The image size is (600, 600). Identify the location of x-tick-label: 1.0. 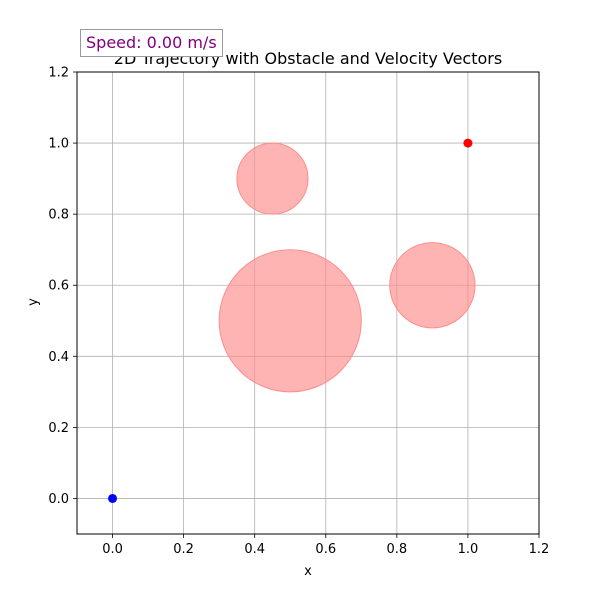
(468, 549).